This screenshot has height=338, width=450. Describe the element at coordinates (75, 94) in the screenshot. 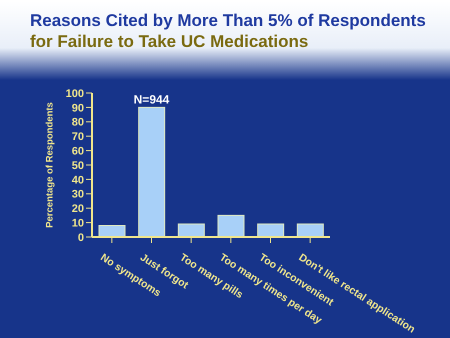

I see `y-tick-label: 100` at that location.